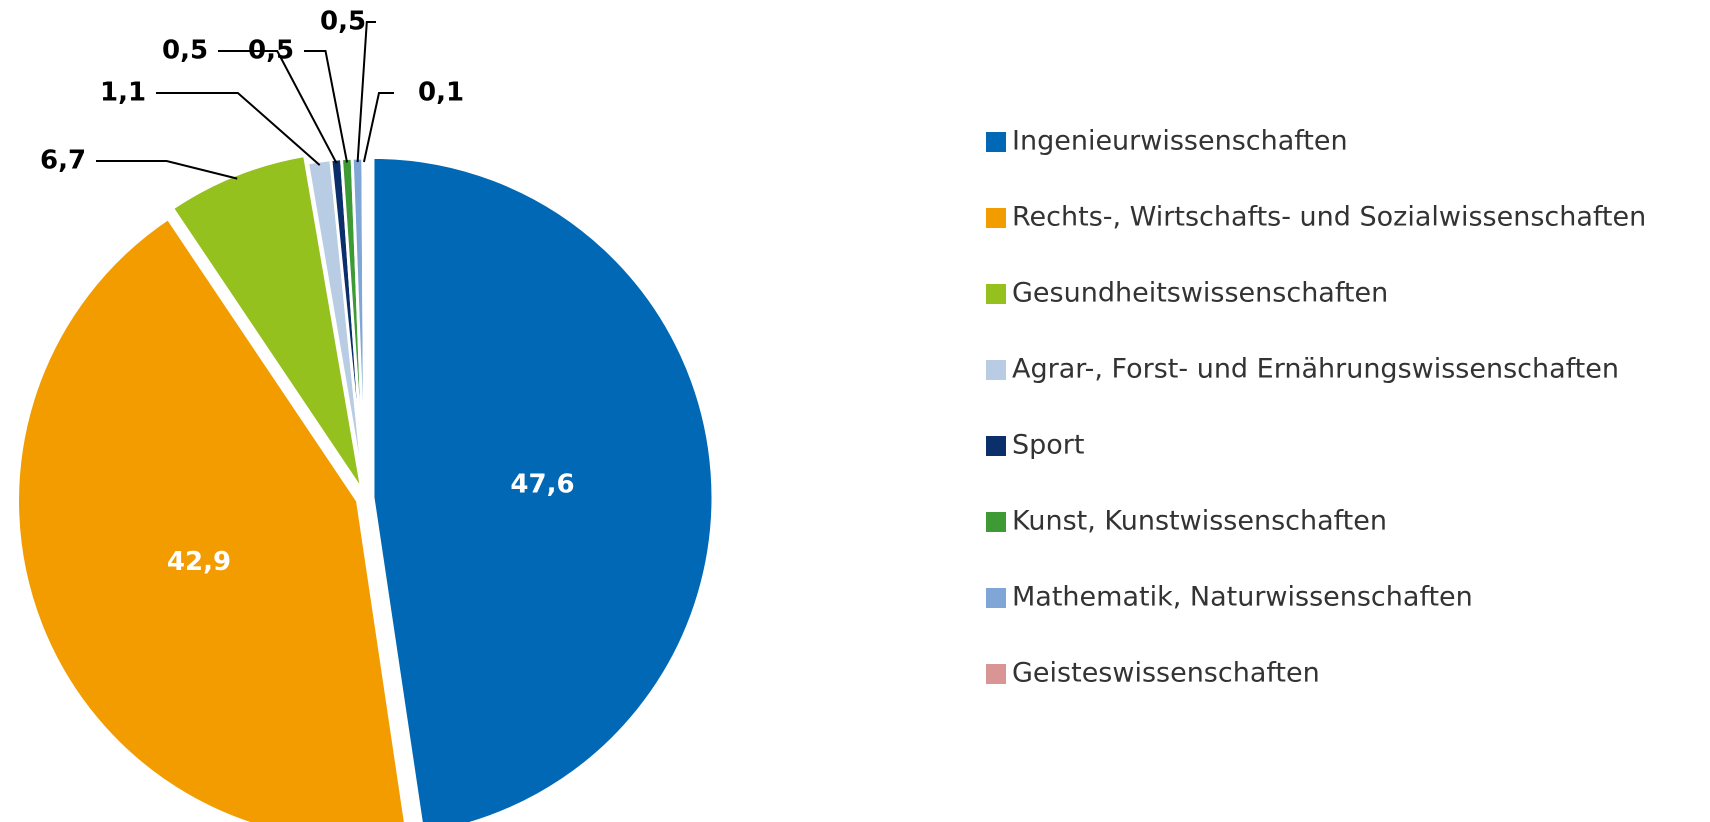 The width and height of the screenshot is (1710, 822). What do you see at coordinates (199, 562) in the screenshot?
I see `data-label: 42,9` at bounding box center [199, 562].